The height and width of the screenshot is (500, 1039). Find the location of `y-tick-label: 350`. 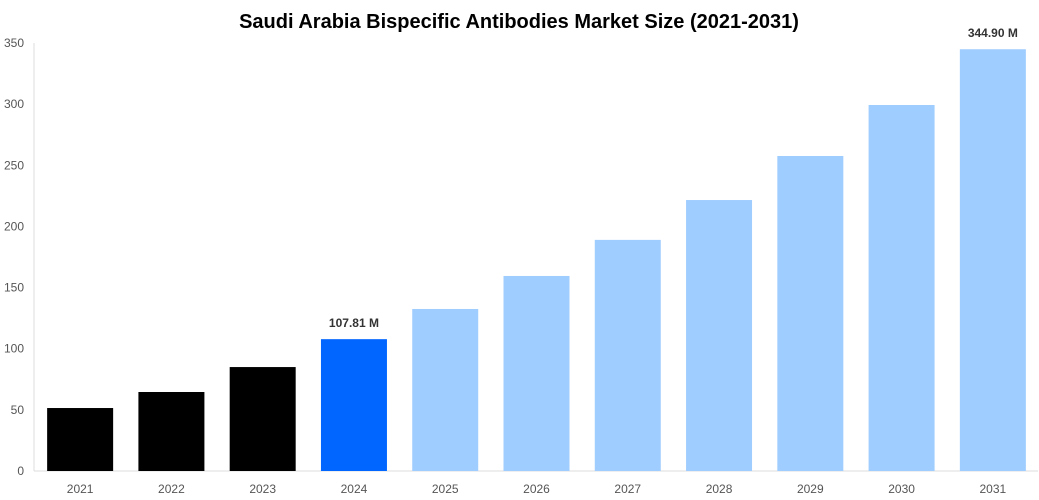

y-tick-label: 350 is located at coordinates (14, 43).